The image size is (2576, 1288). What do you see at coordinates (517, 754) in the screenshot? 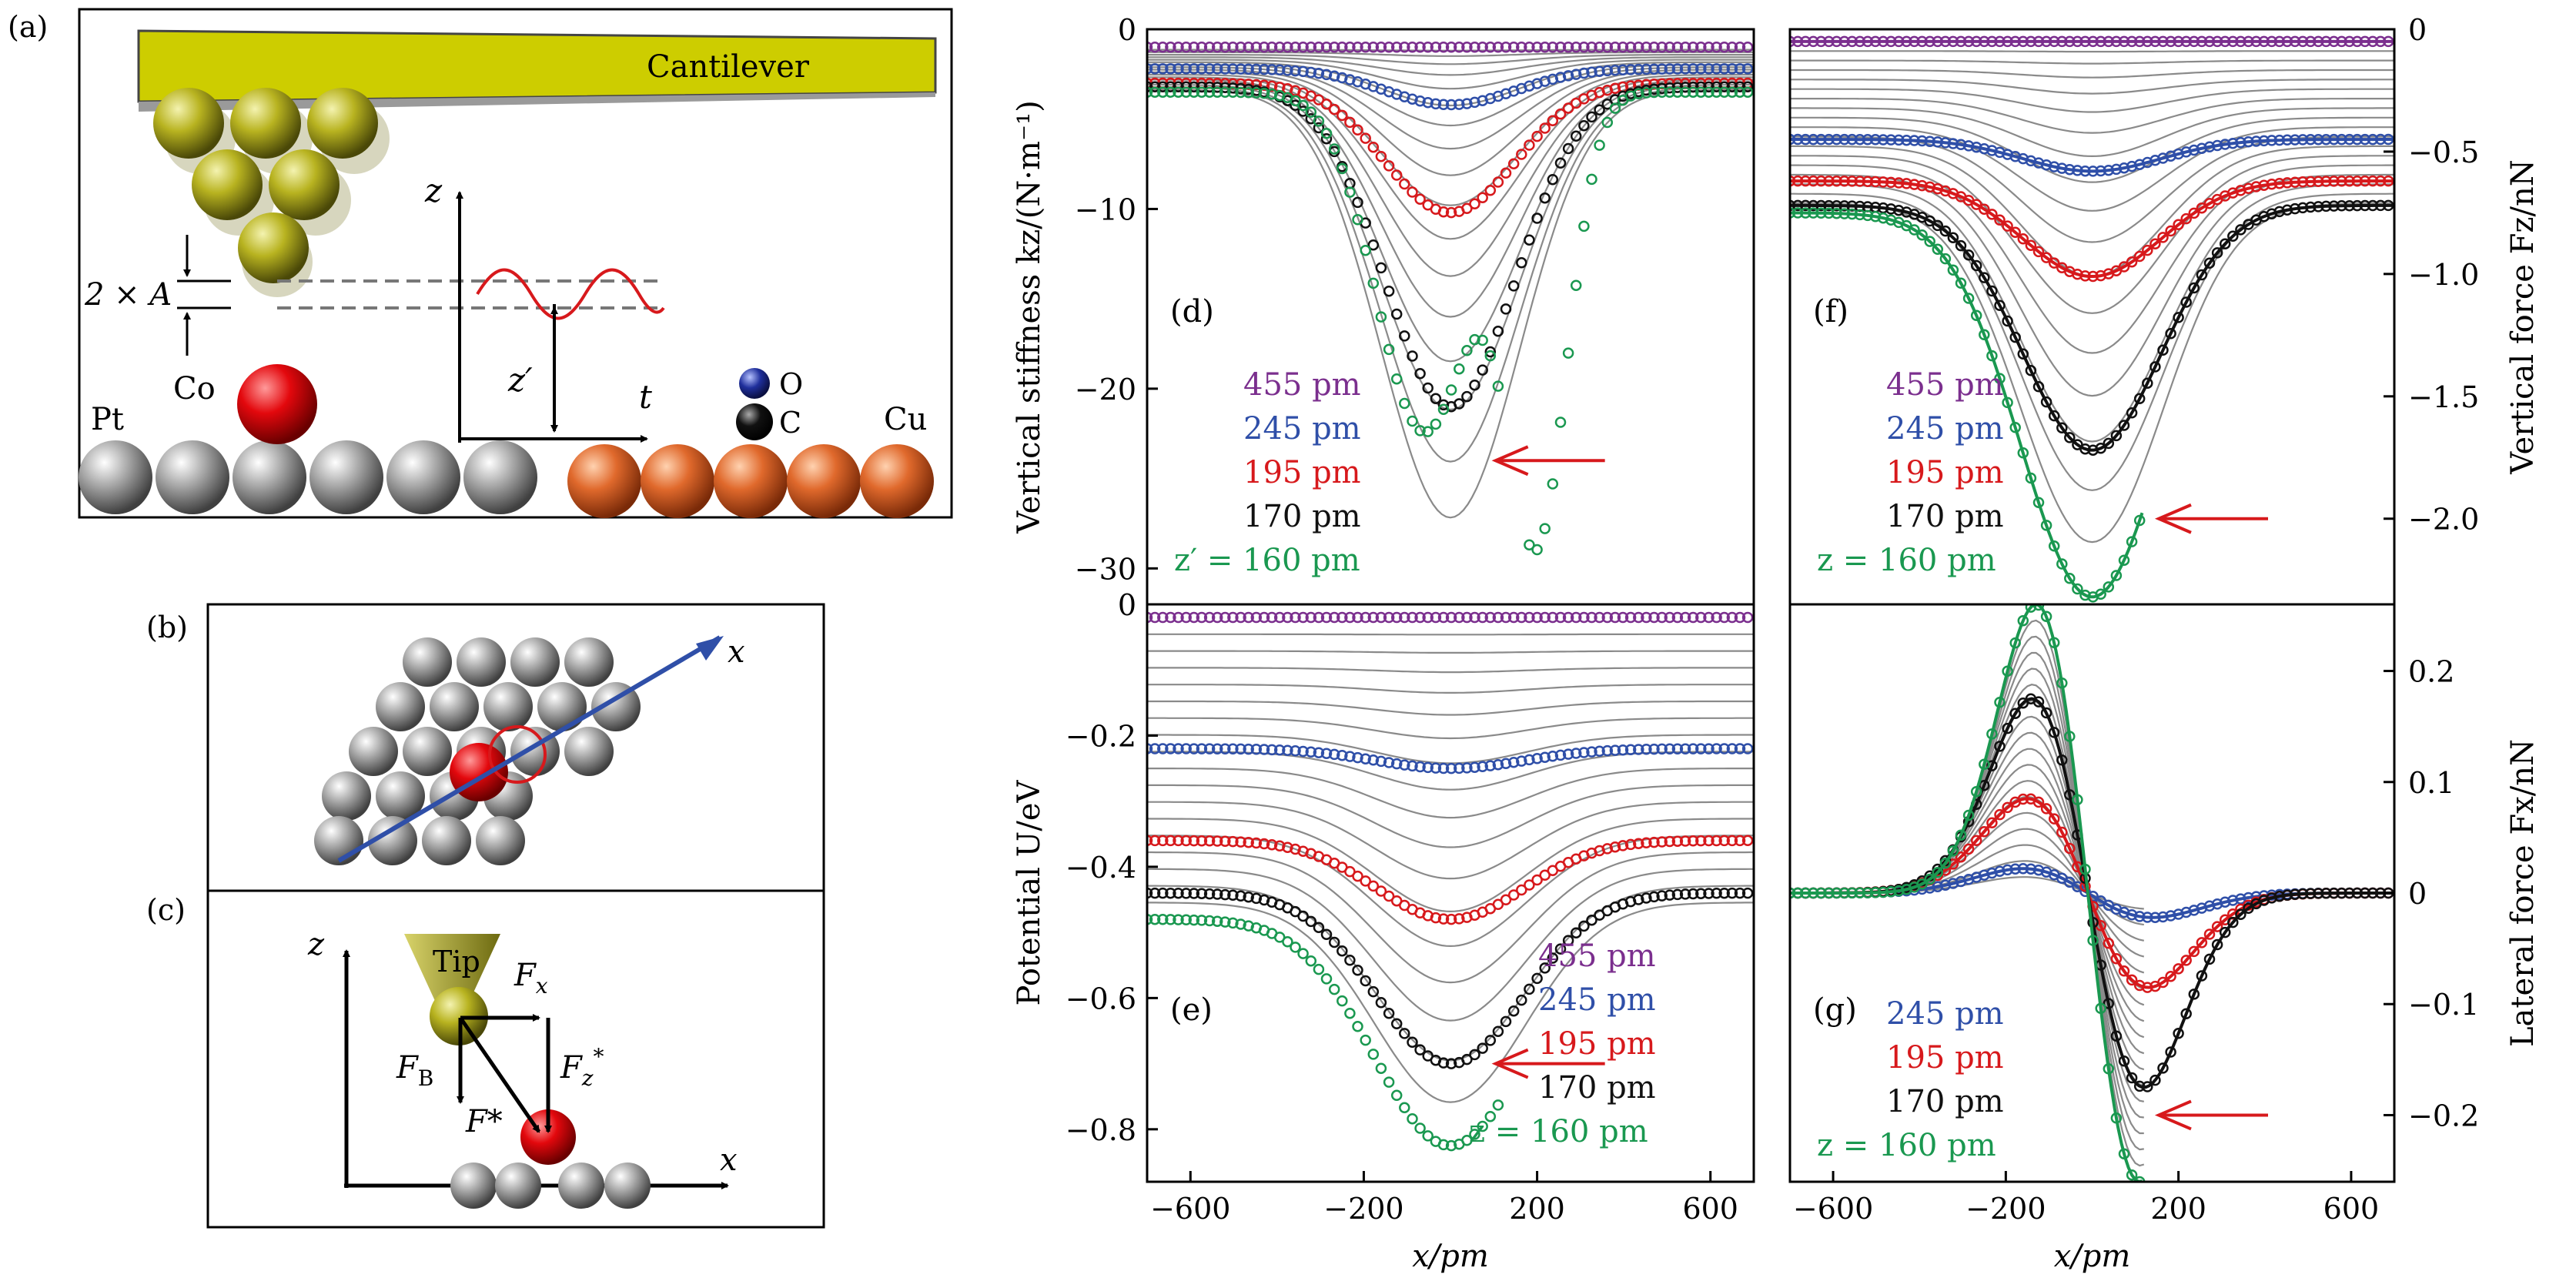
I see `site-circle` at bounding box center [517, 754].